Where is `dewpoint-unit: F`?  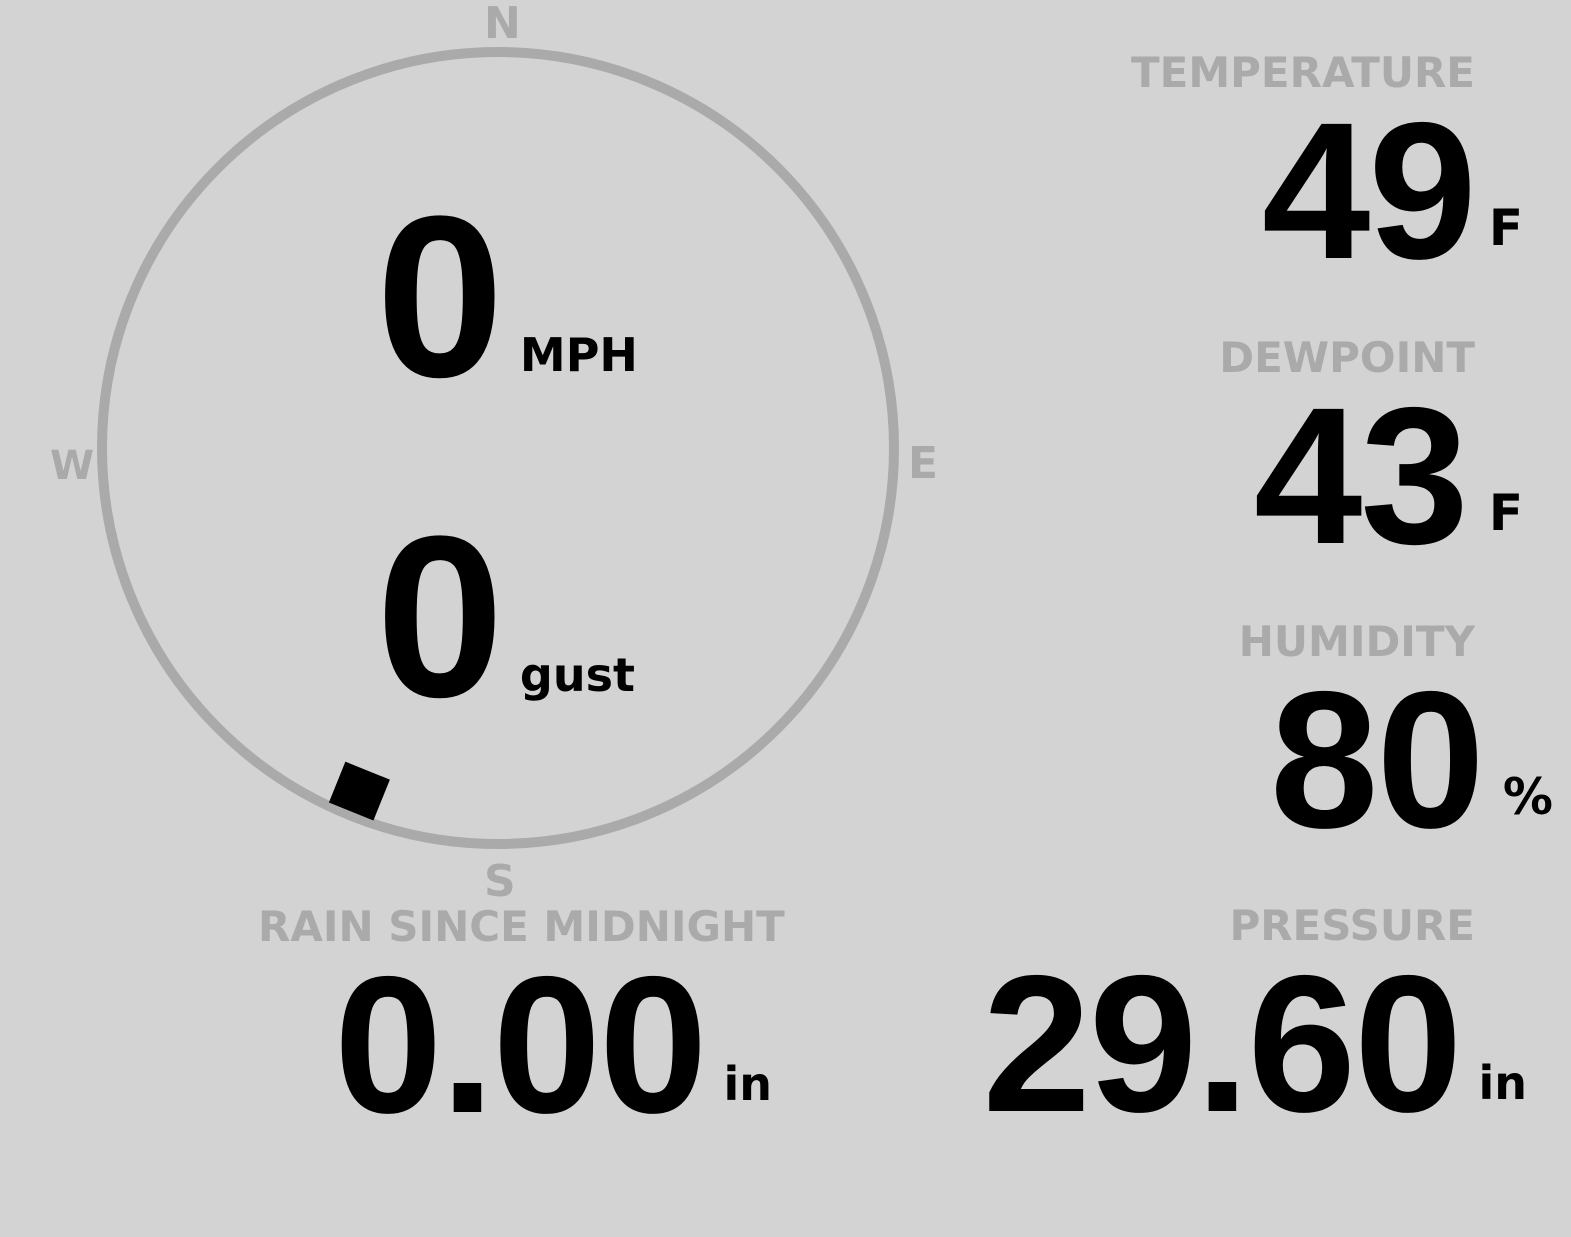 dewpoint-unit: F is located at coordinates (1505, 513).